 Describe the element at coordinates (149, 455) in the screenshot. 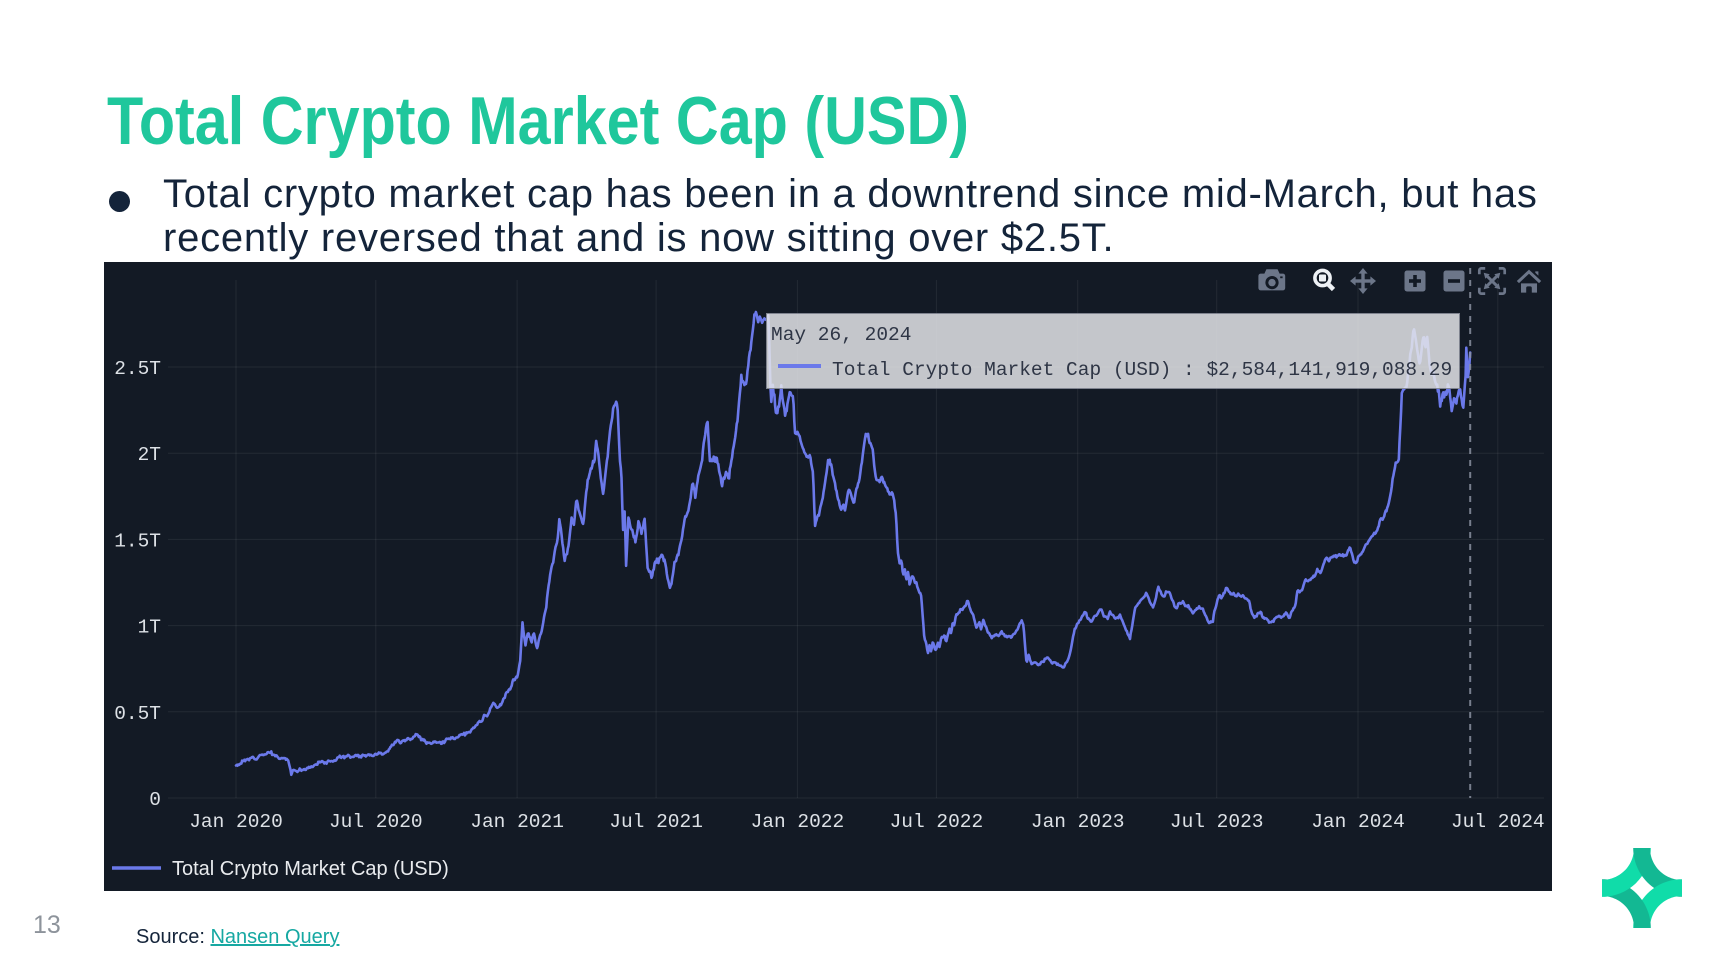

I see `svg-text: 2T` at that location.